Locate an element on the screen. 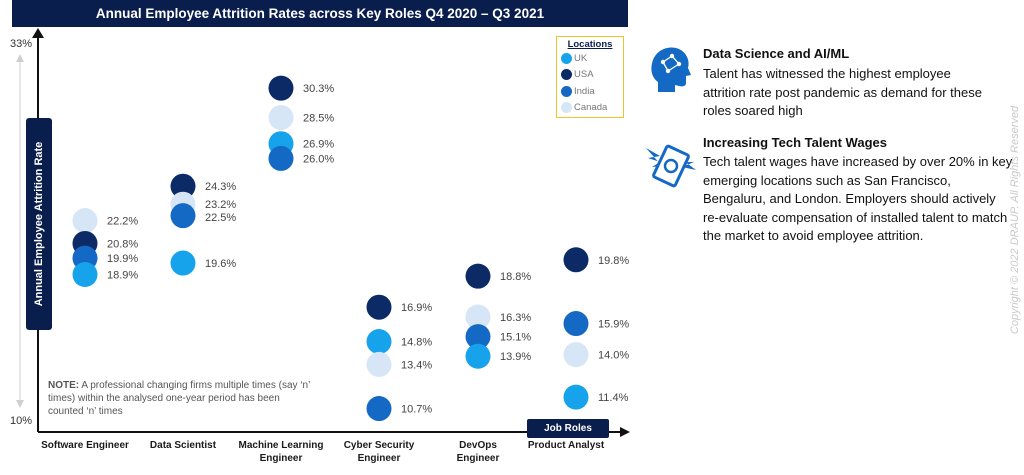  category-label-data-scientist: Data Scientist is located at coordinates (183, 445).